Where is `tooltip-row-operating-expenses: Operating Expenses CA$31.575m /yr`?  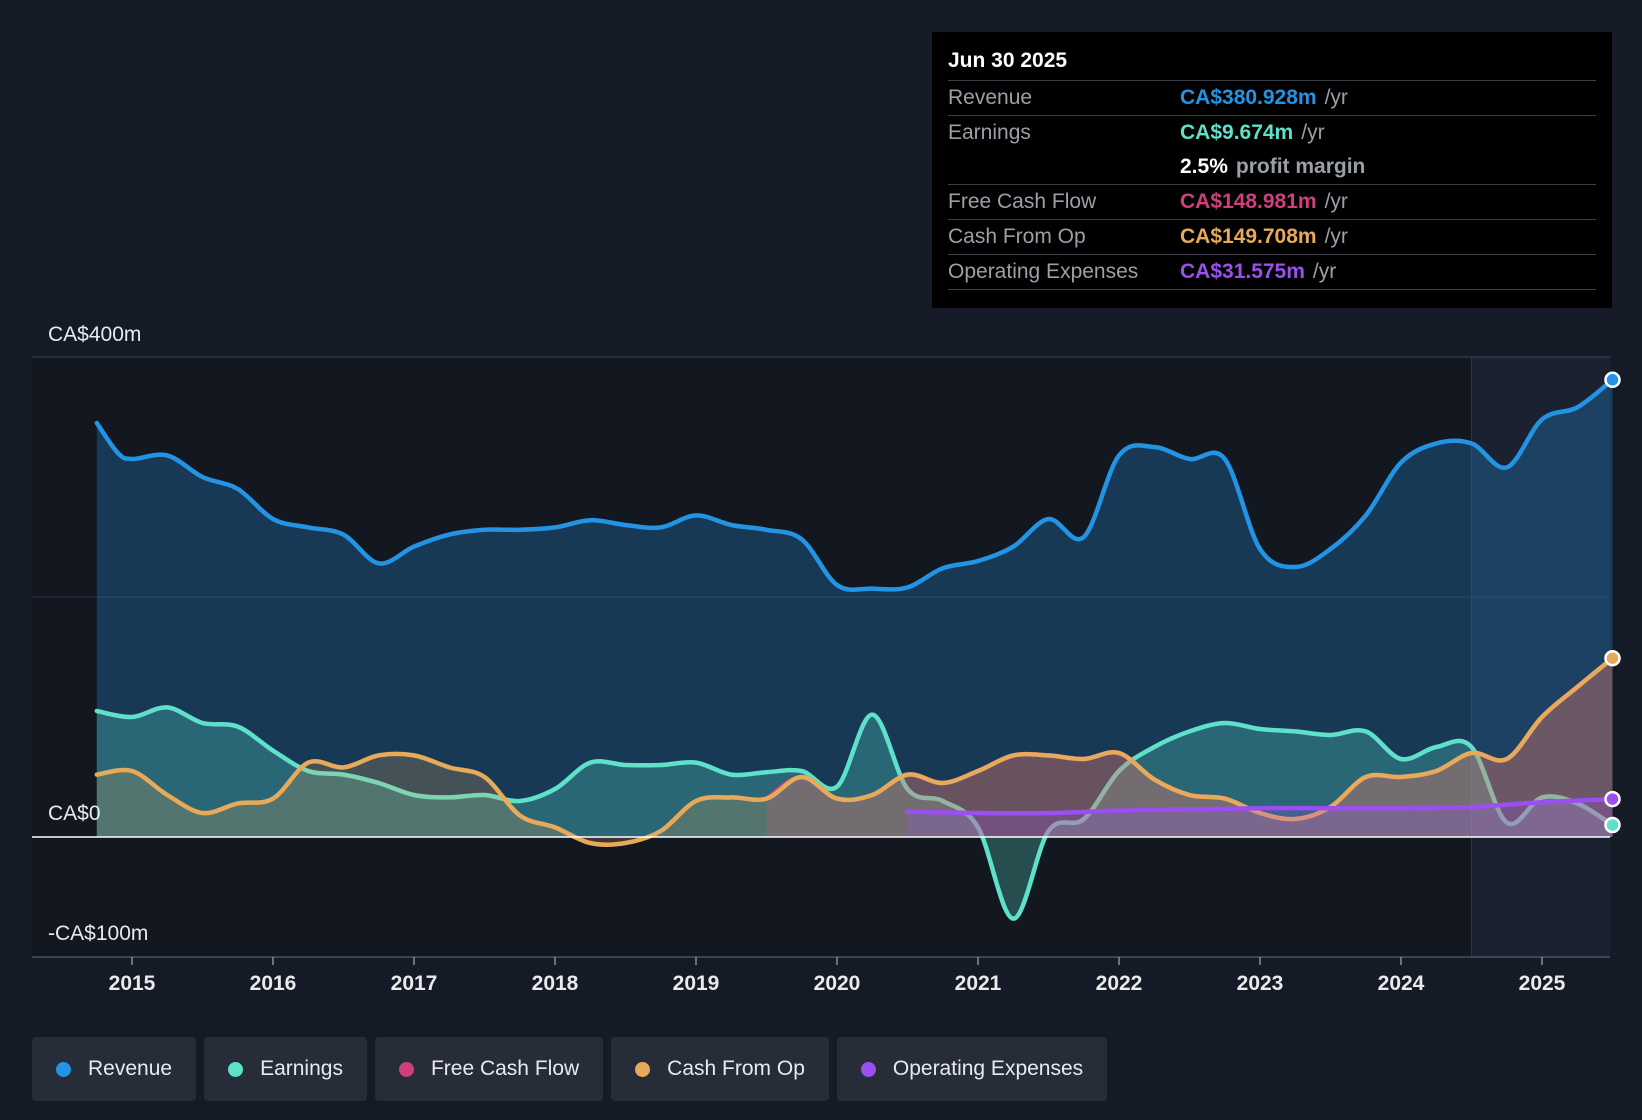 tooltip-row-operating-expenses: Operating Expenses CA$31.575m /yr is located at coordinates (1272, 272).